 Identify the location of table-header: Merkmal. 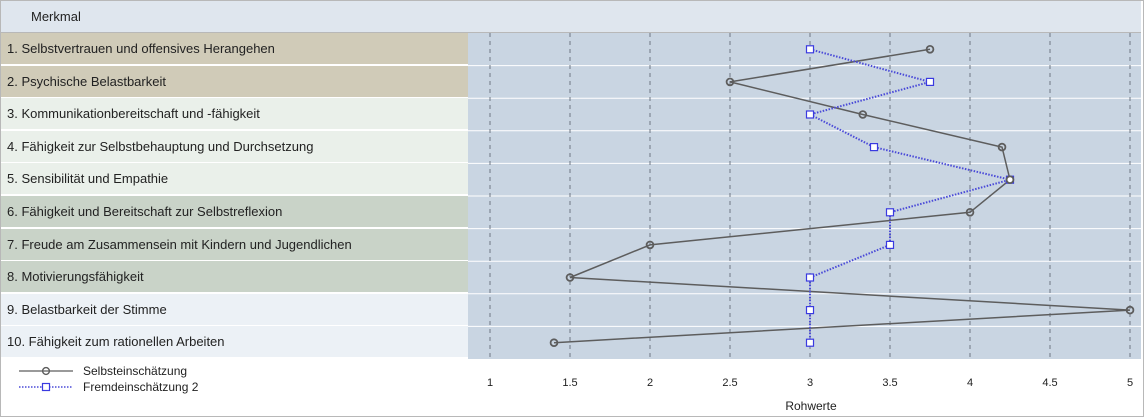
(571, 17).